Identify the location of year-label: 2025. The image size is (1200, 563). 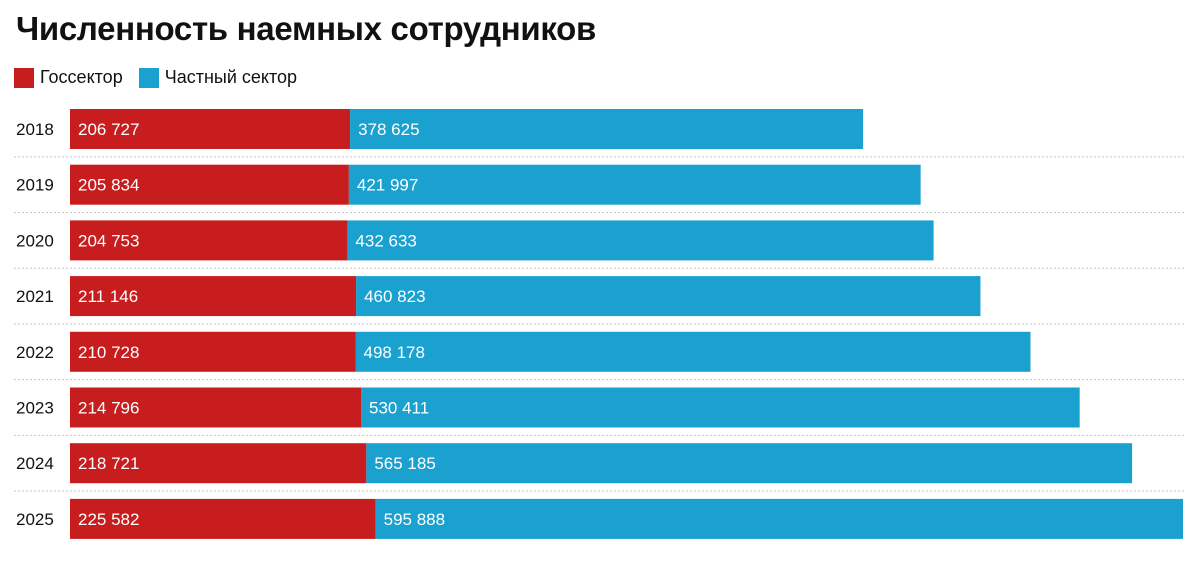
(35, 519).